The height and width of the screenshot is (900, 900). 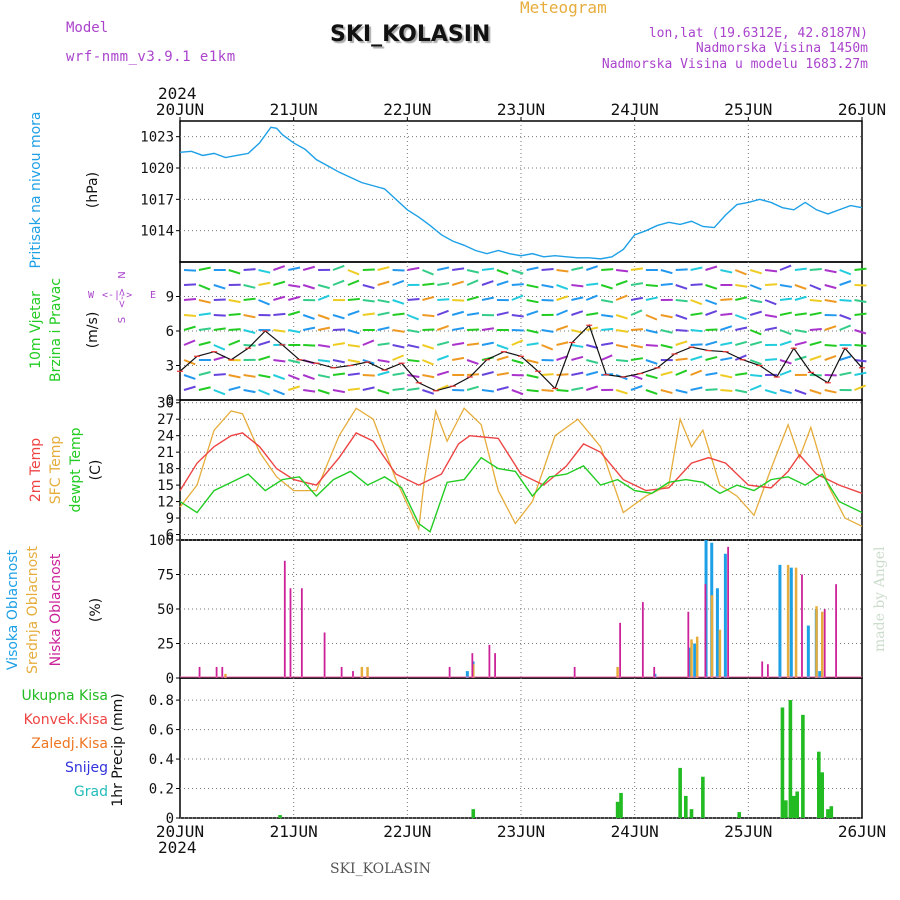 I want to click on pressure-axis-label: Pritisak na nivou mora, so click(x=36, y=189).